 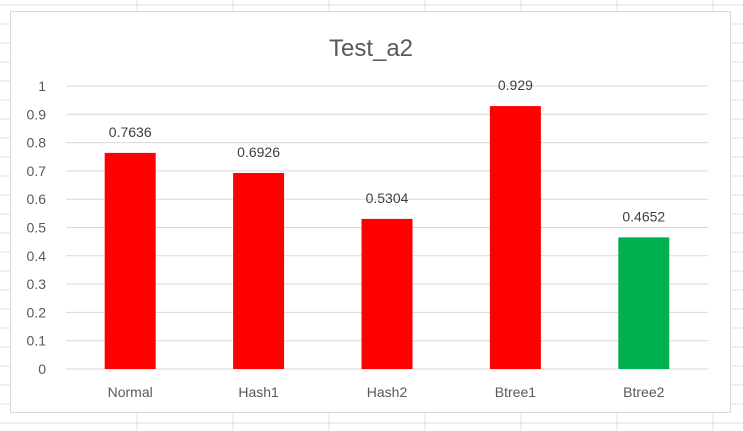 I want to click on x-category-label: Btree2, so click(x=643, y=392).